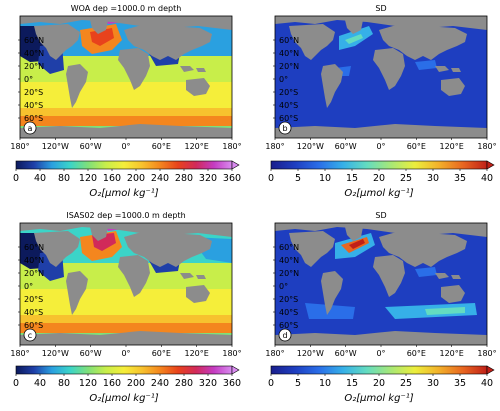 Image resolution: width=500 pixels, height=411 pixels. I want to click on panel-letter: b, so click(284, 128).